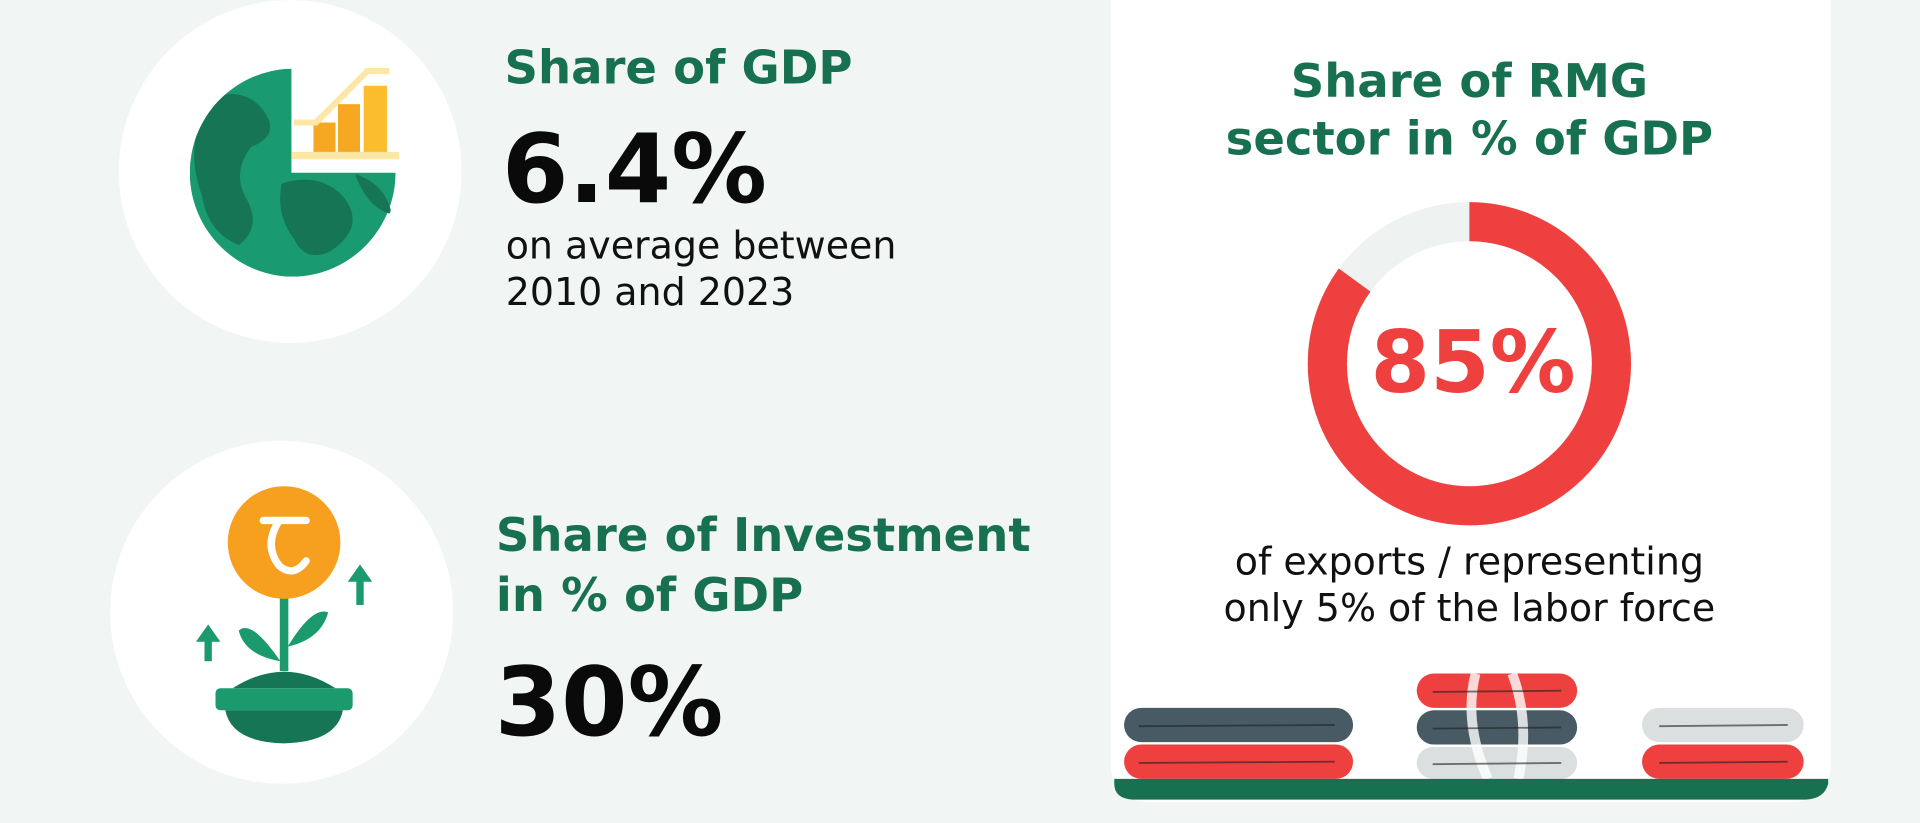  Describe the element at coordinates (763, 535) in the screenshot. I see `investment-title: Share of Investment` at that location.